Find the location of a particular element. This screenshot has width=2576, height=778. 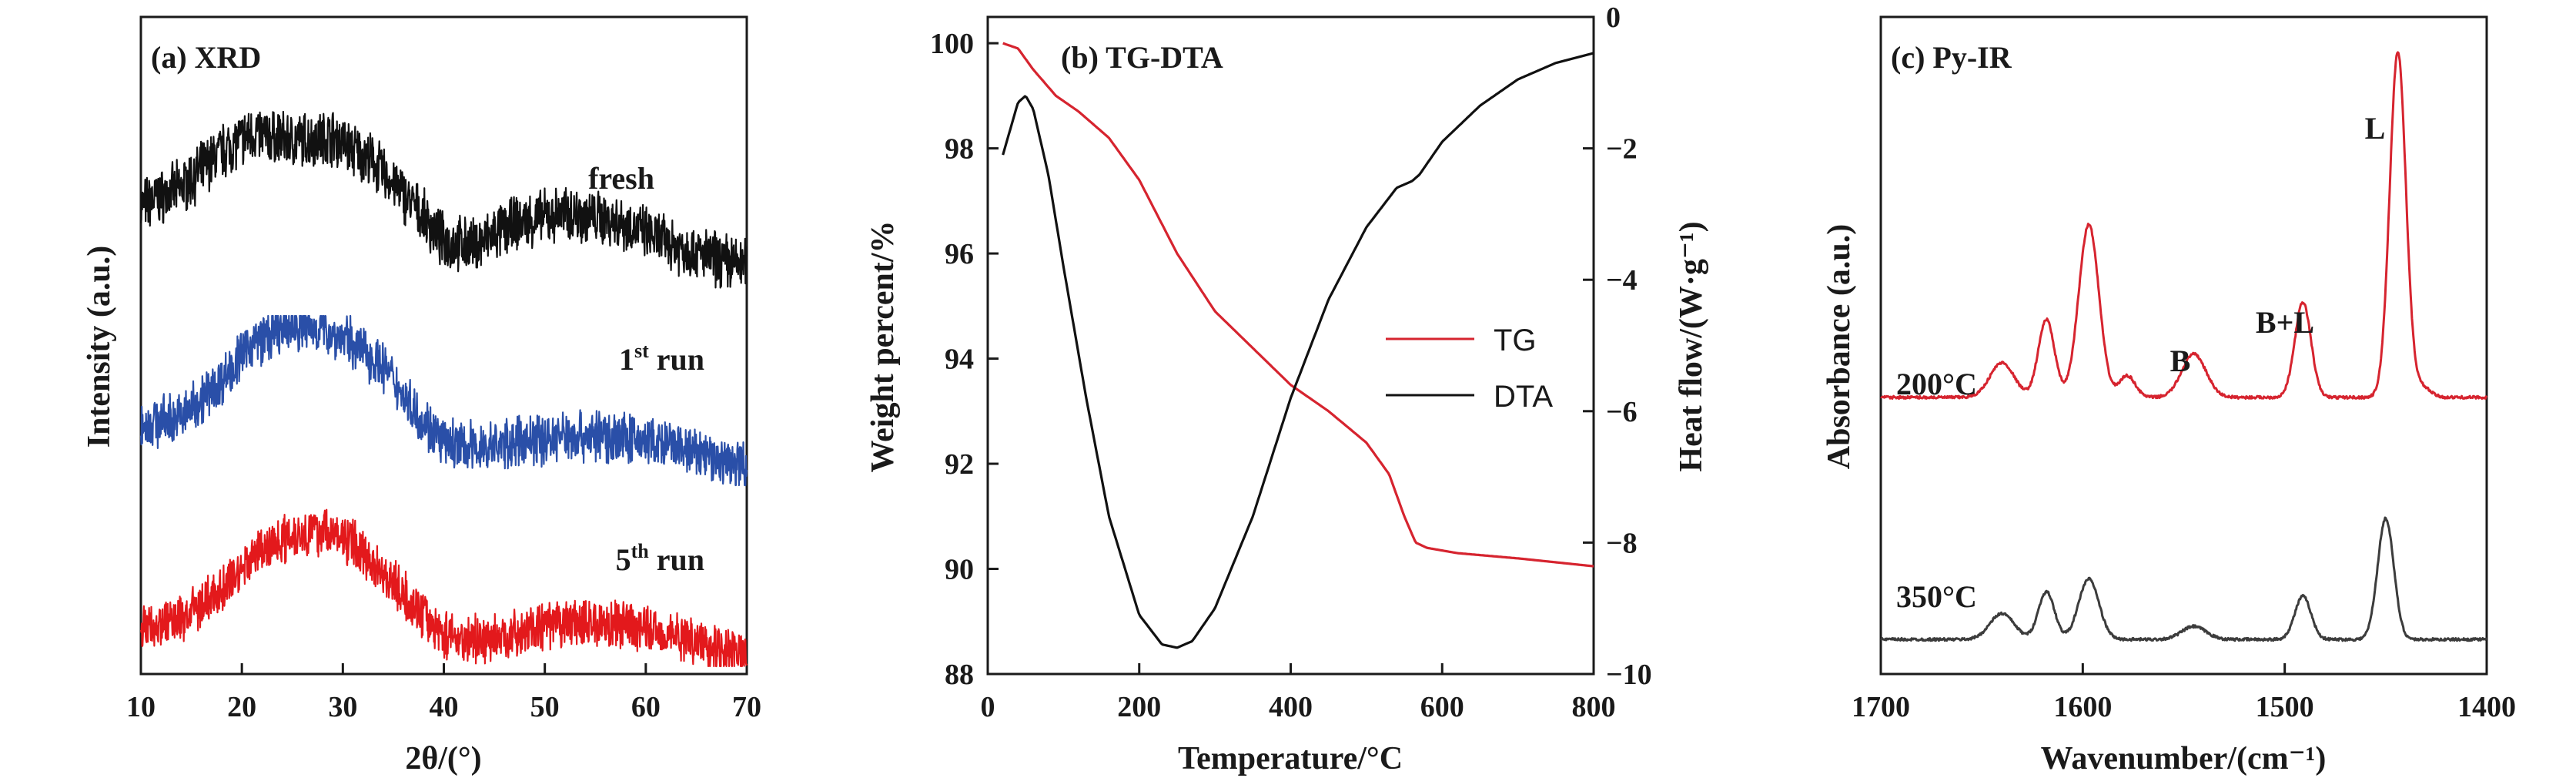

xrd-label-5th-run: 5th run is located at coordinates (660, 558).